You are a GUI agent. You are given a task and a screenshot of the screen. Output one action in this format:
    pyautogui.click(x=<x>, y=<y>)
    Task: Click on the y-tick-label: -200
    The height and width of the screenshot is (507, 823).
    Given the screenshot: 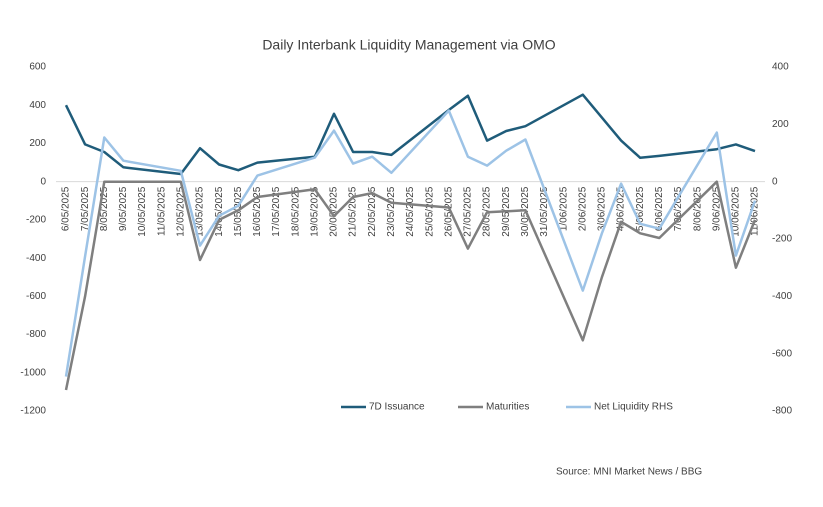 What is the action you would take?
    pyautogui.click(x=36, y=220)
    